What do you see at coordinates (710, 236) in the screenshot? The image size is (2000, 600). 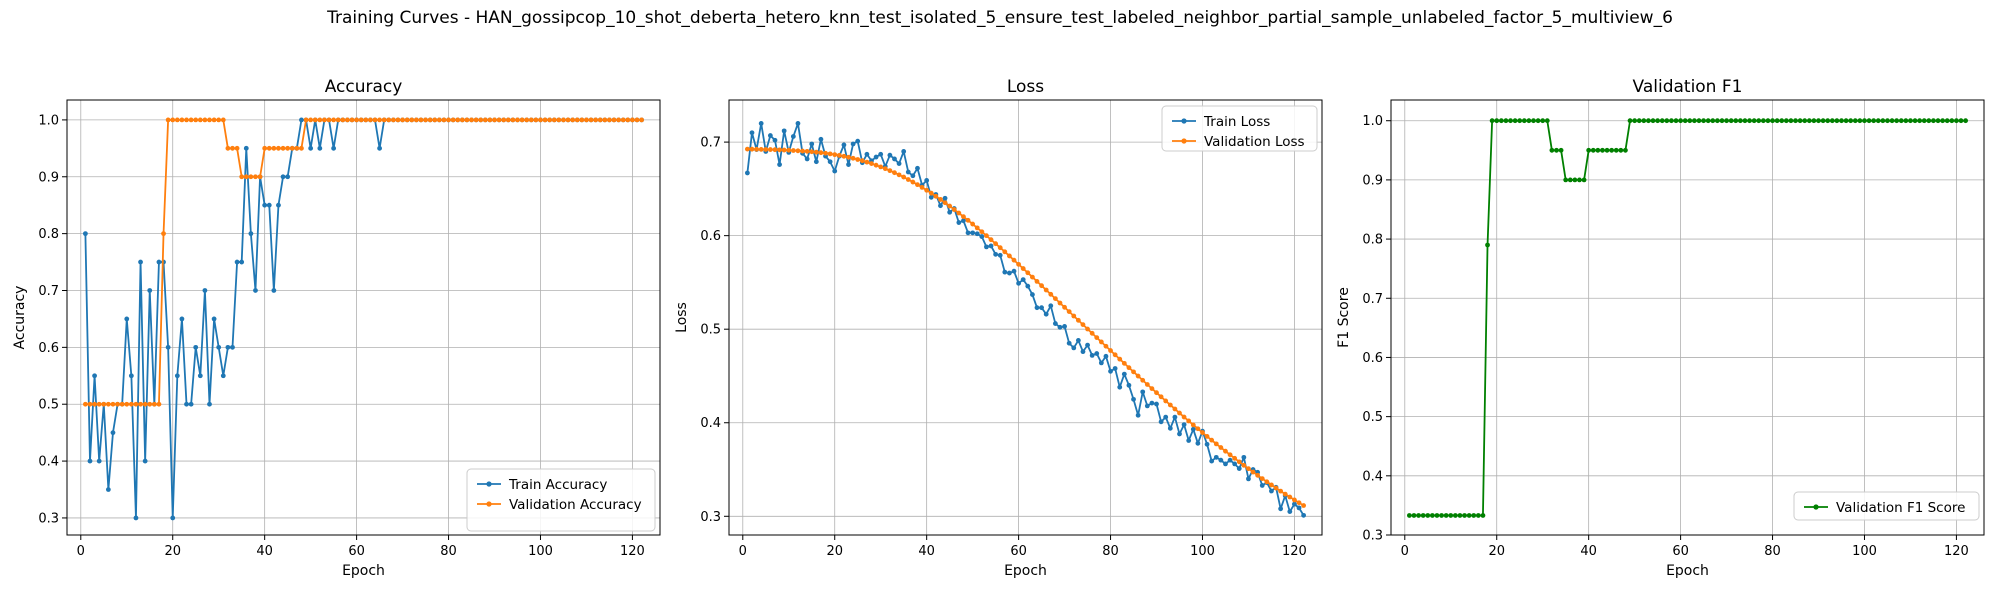 I see `y-tick-label: 0.6` at bounding box center [710, 236].